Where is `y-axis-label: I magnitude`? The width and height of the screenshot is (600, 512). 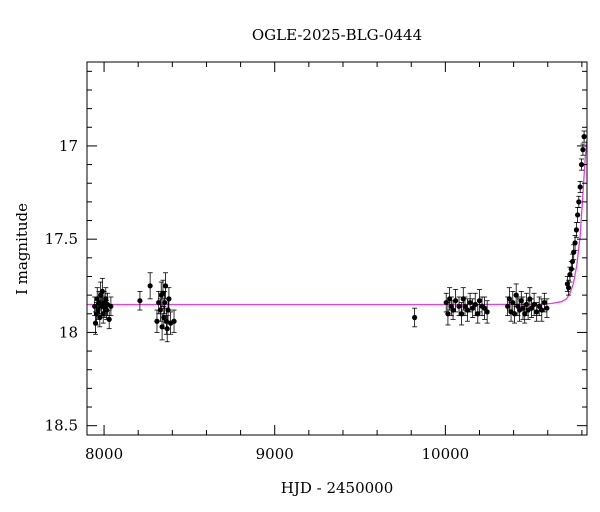 y-axis-label: I magnitude is located at coordinates (22, 249).